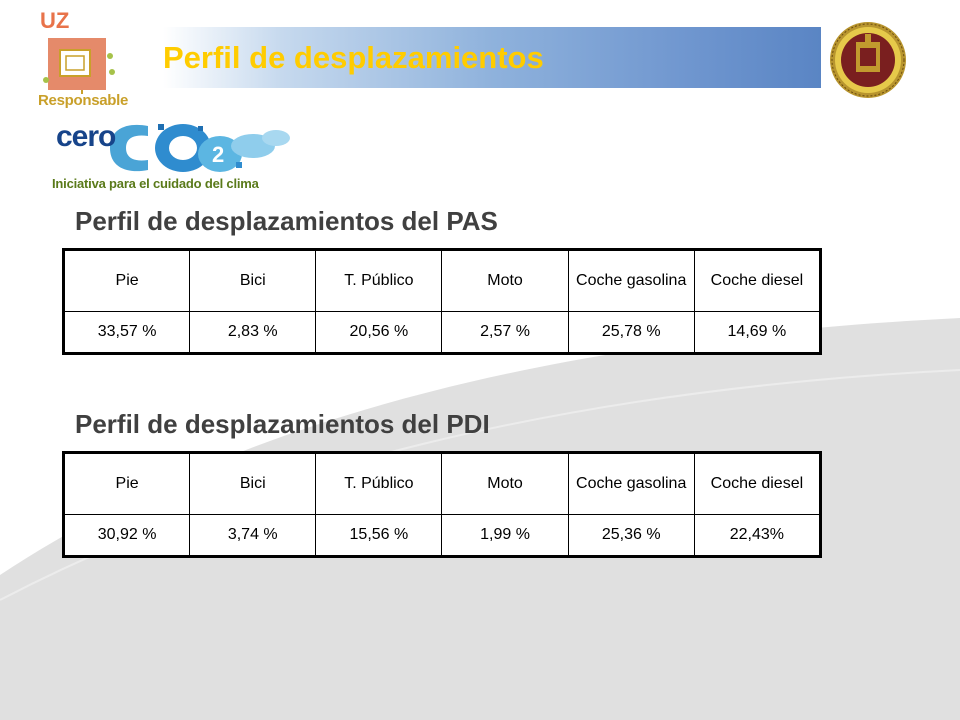 Image resolution: width=960 pixels, height=720 pixels. I want to click on table-cell: 1,99 %, so click(505, 535).